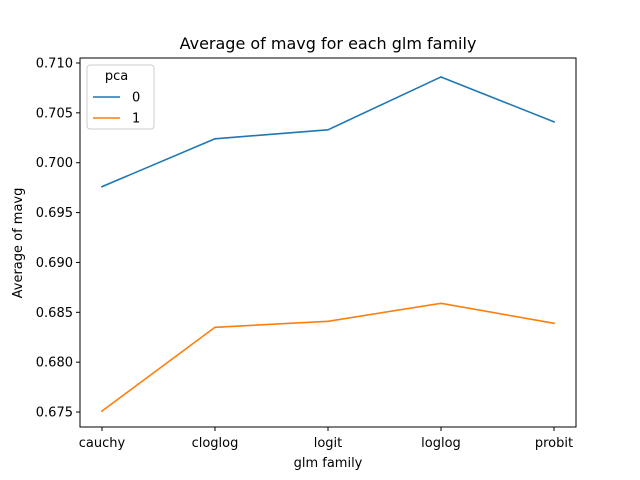 The height and width of the screenshot is (480, 640). I want to click on chart-title: Average of mavg for each glm family, so click(328, 43).